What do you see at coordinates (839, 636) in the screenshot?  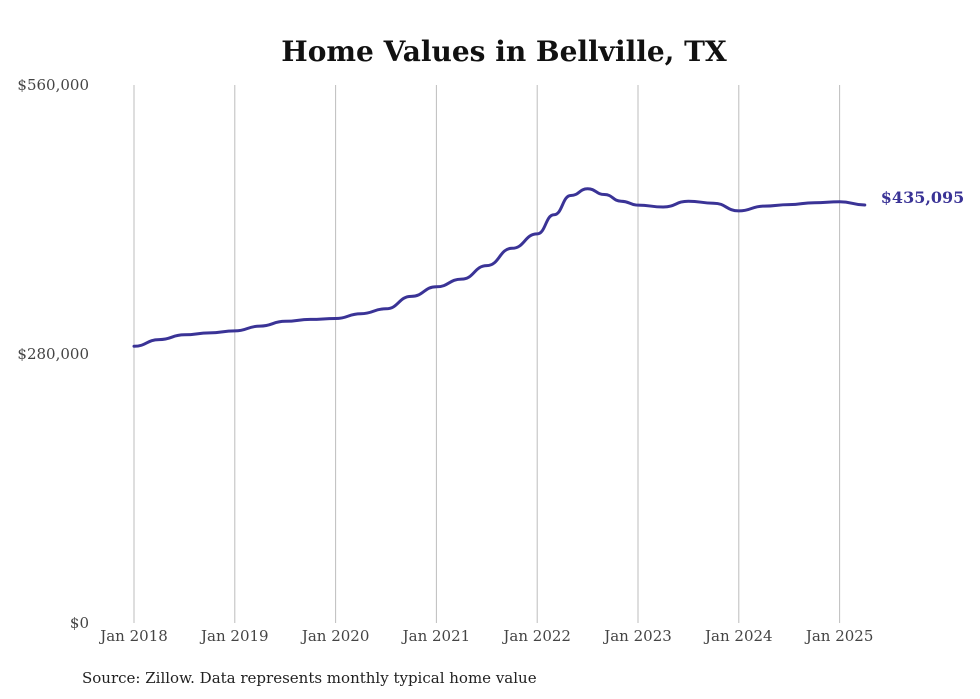 I see `x-tick-label: Jan 2025` at bounding box center [839, 636].